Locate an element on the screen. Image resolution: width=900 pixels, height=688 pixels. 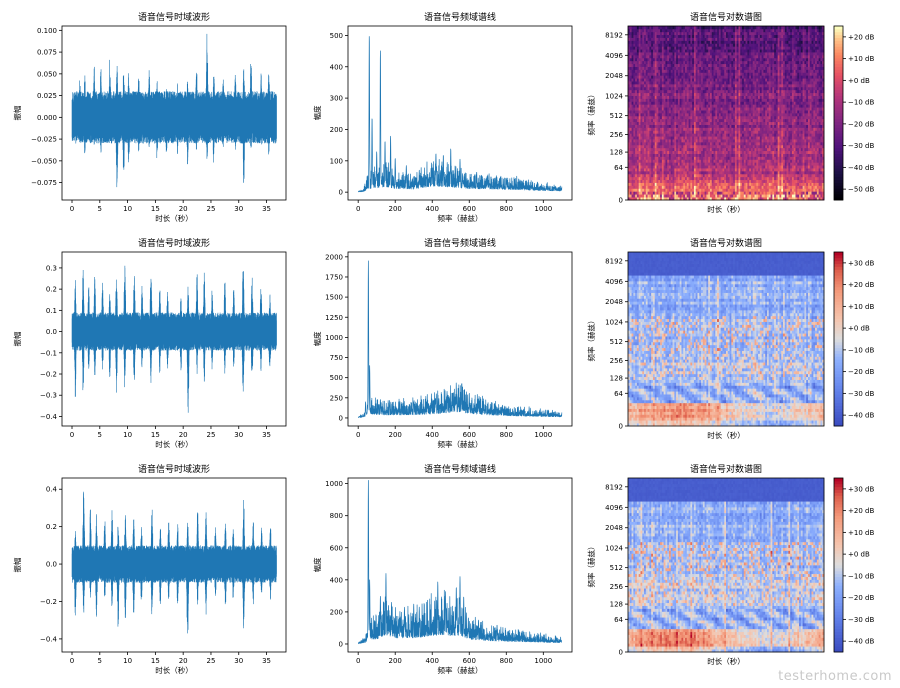
colorbar-tick-label: +0 dB is located at coordinates (859, 555).